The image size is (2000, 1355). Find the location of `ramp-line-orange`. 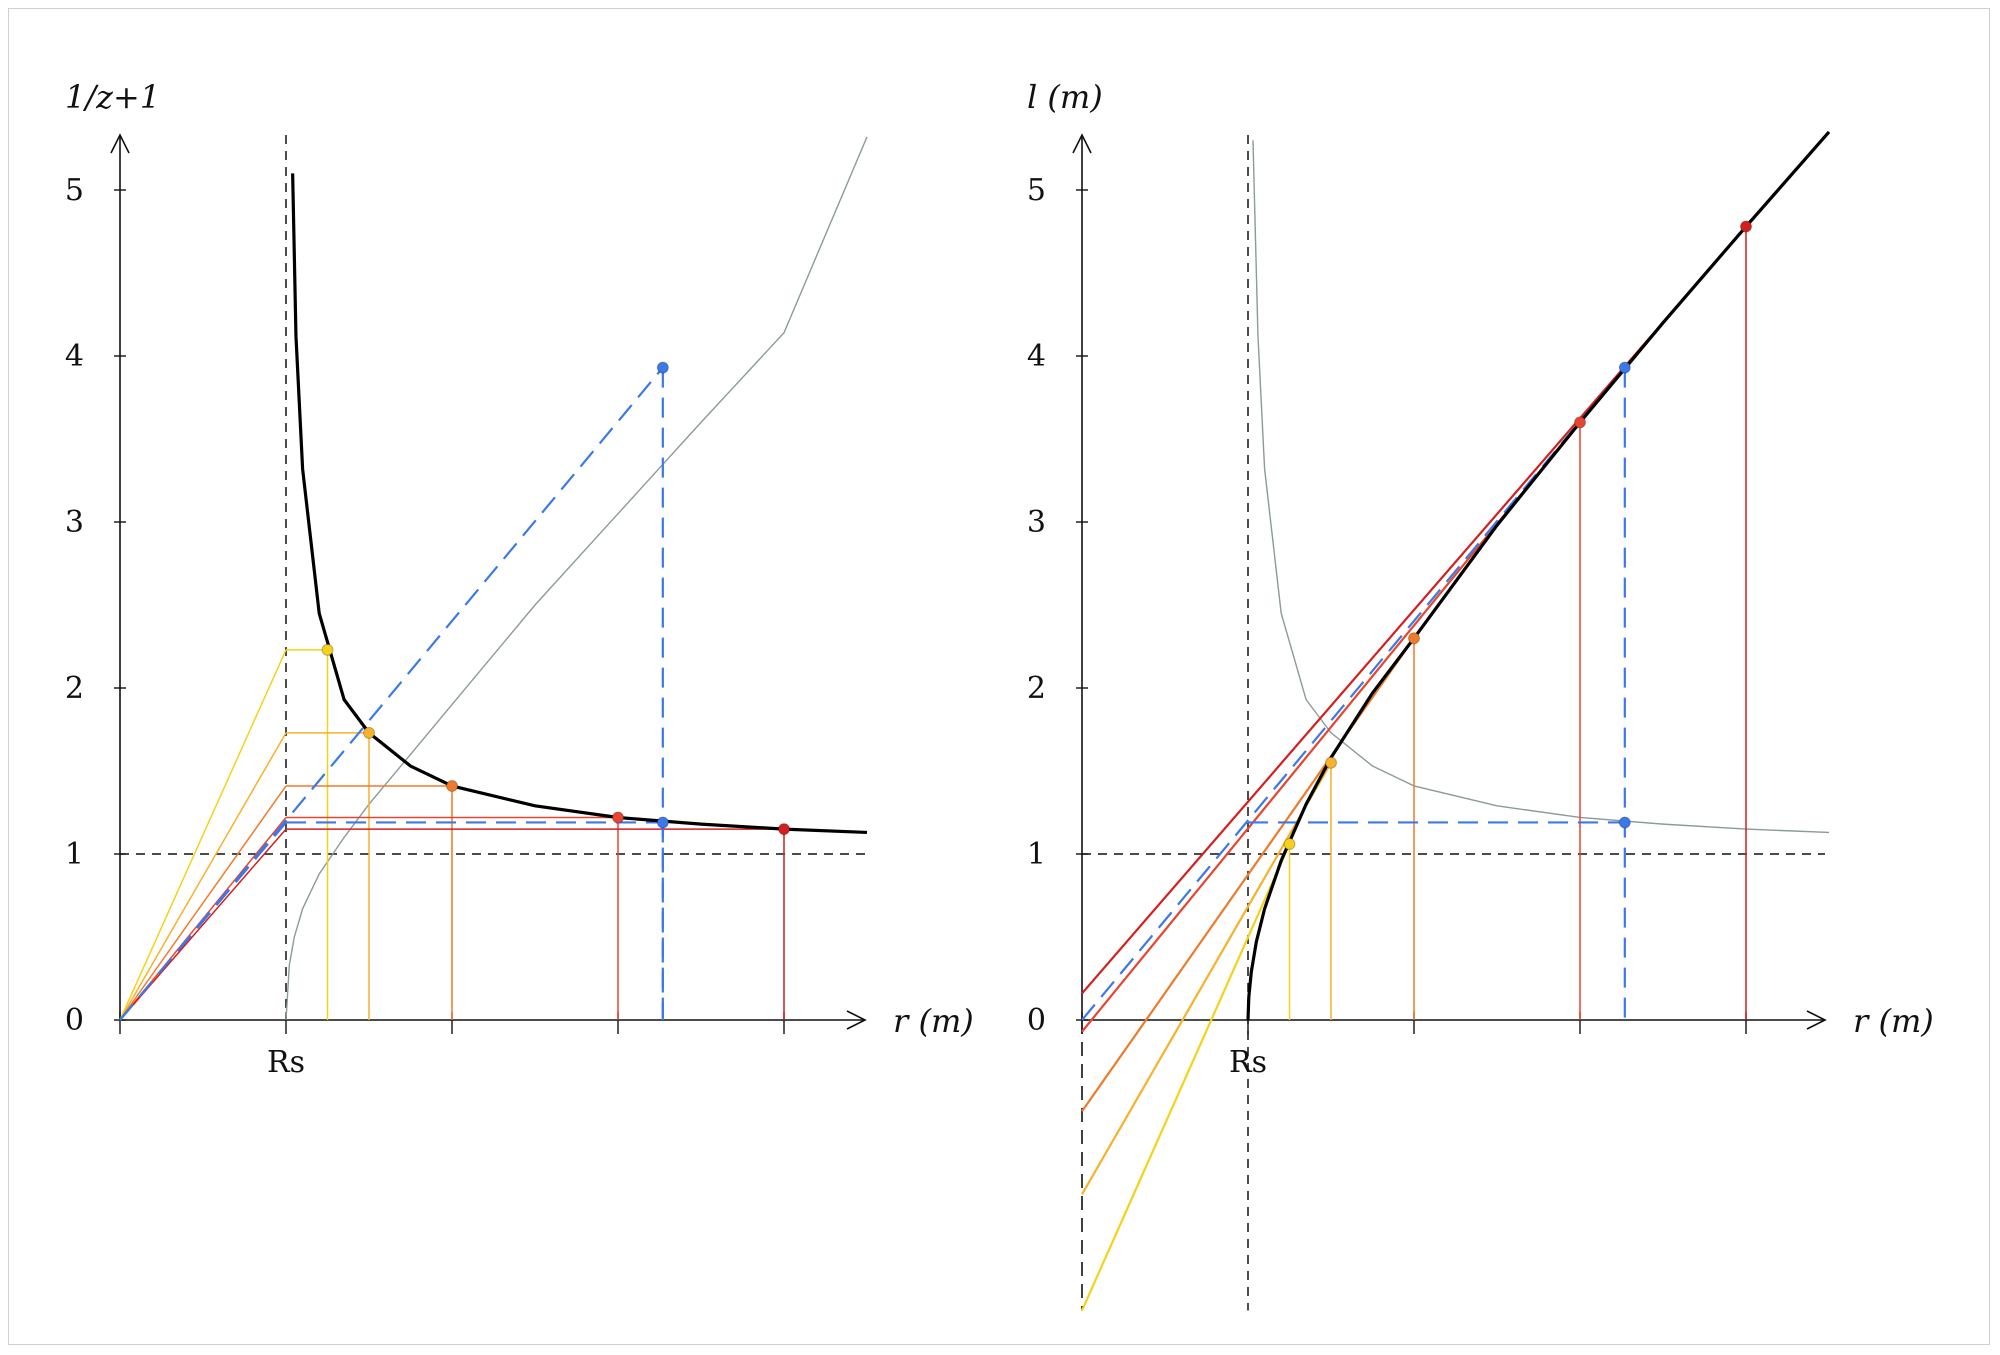

ramp-line-orange is located at coordinates (203, 903).